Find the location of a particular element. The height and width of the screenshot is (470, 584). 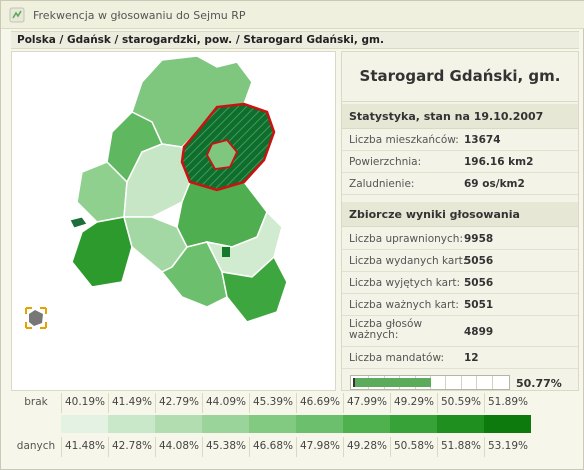

zoom-out-icon is located at coordinates (36, 318).